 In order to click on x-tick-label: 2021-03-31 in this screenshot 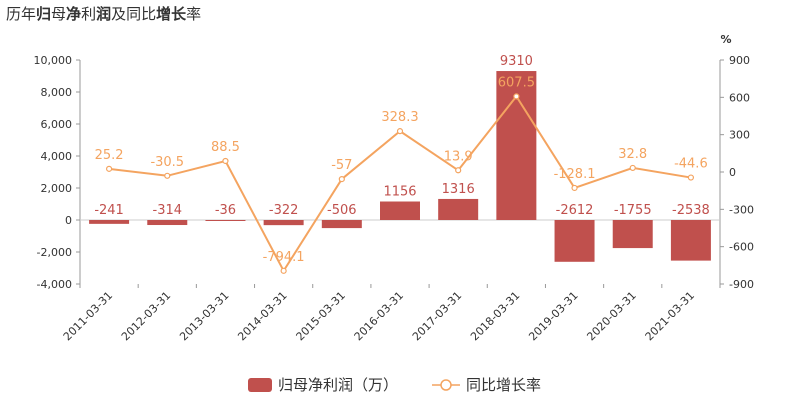, I will do `click(670, 316)`.